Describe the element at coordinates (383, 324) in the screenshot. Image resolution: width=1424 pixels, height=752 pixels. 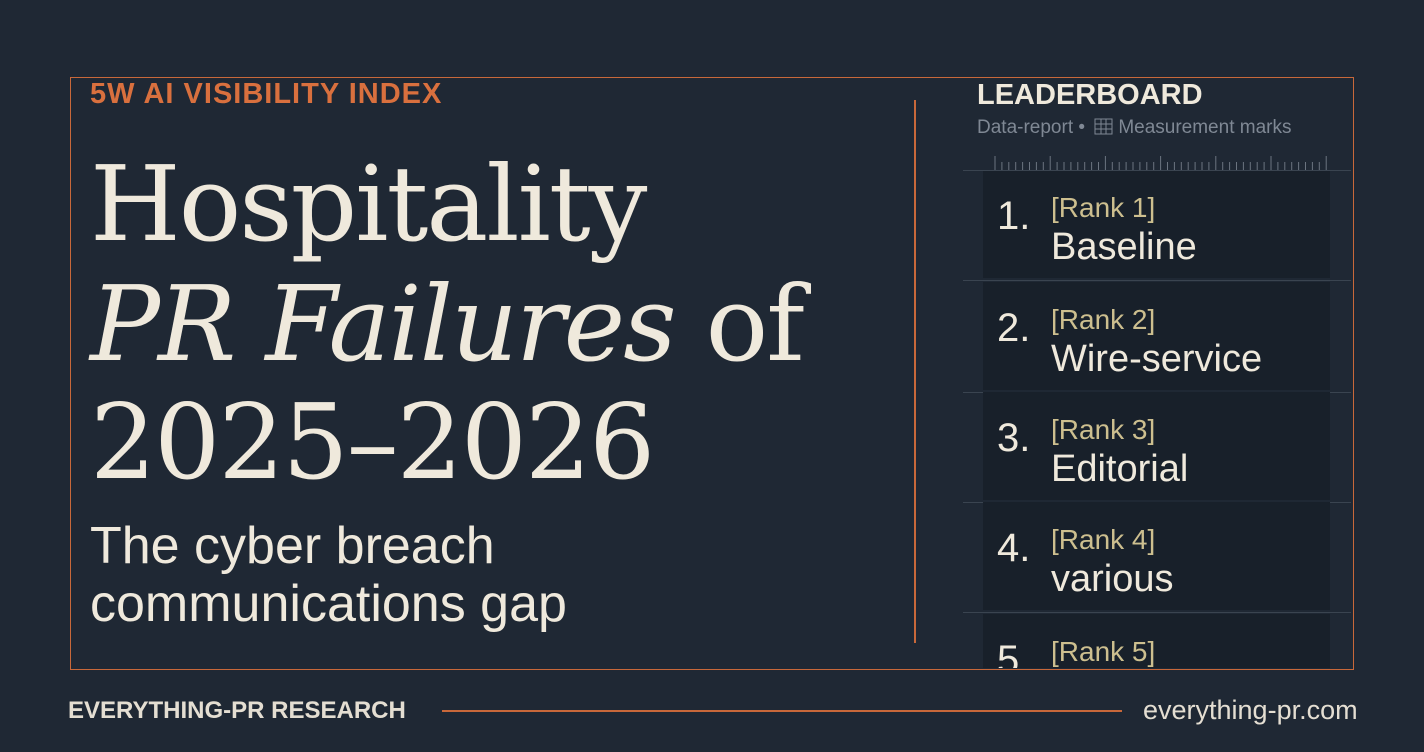
I see `title-italic: PR Failures` at that location.